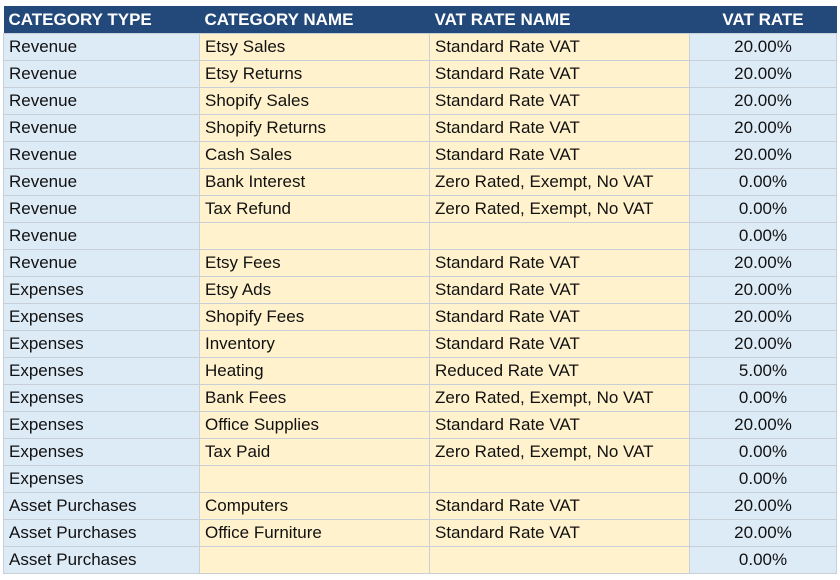 This screenshot has width=840, height=580. Describe the element at coordinates (314, 182) in the screenshot. I see `category-name-cell: Bank Interest` at that location.